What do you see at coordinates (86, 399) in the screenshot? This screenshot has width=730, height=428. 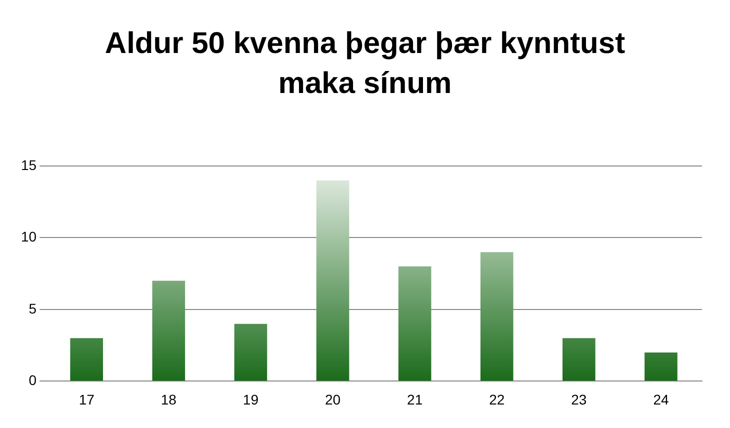 I see `x-tick-label: 17` at bounding box center [86, 399].